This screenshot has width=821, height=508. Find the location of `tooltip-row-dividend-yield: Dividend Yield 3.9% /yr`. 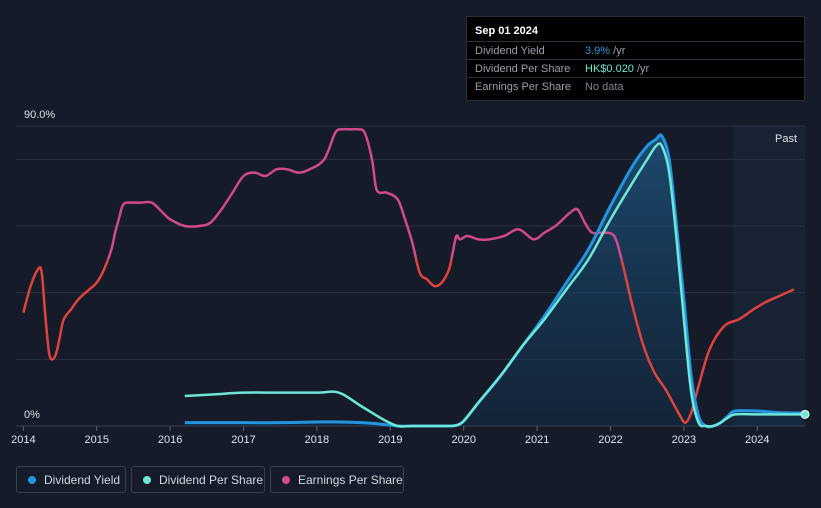

tooltip-row-dividend-yield: Dividend Yield 3.9% /yr is located at coordinates (635, 50).